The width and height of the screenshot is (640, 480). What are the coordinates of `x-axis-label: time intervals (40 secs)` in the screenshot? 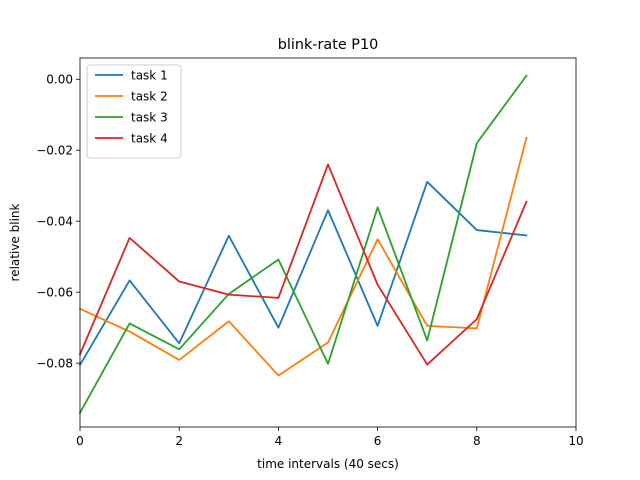 It's located at (328, 464).